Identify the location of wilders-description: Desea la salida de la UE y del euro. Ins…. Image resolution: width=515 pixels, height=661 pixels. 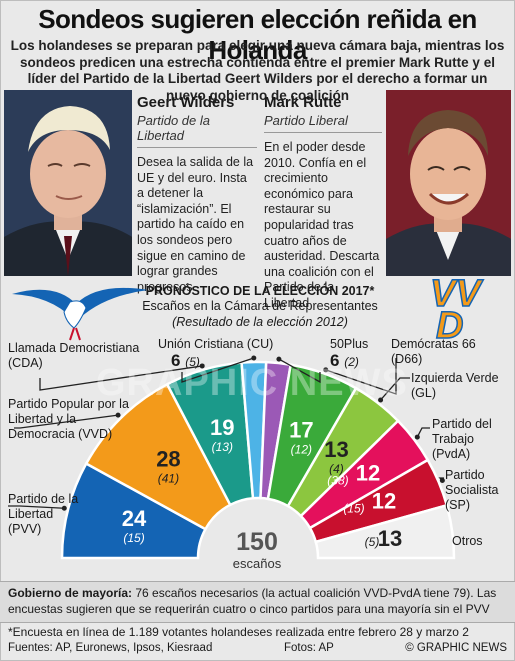
(195, 224).